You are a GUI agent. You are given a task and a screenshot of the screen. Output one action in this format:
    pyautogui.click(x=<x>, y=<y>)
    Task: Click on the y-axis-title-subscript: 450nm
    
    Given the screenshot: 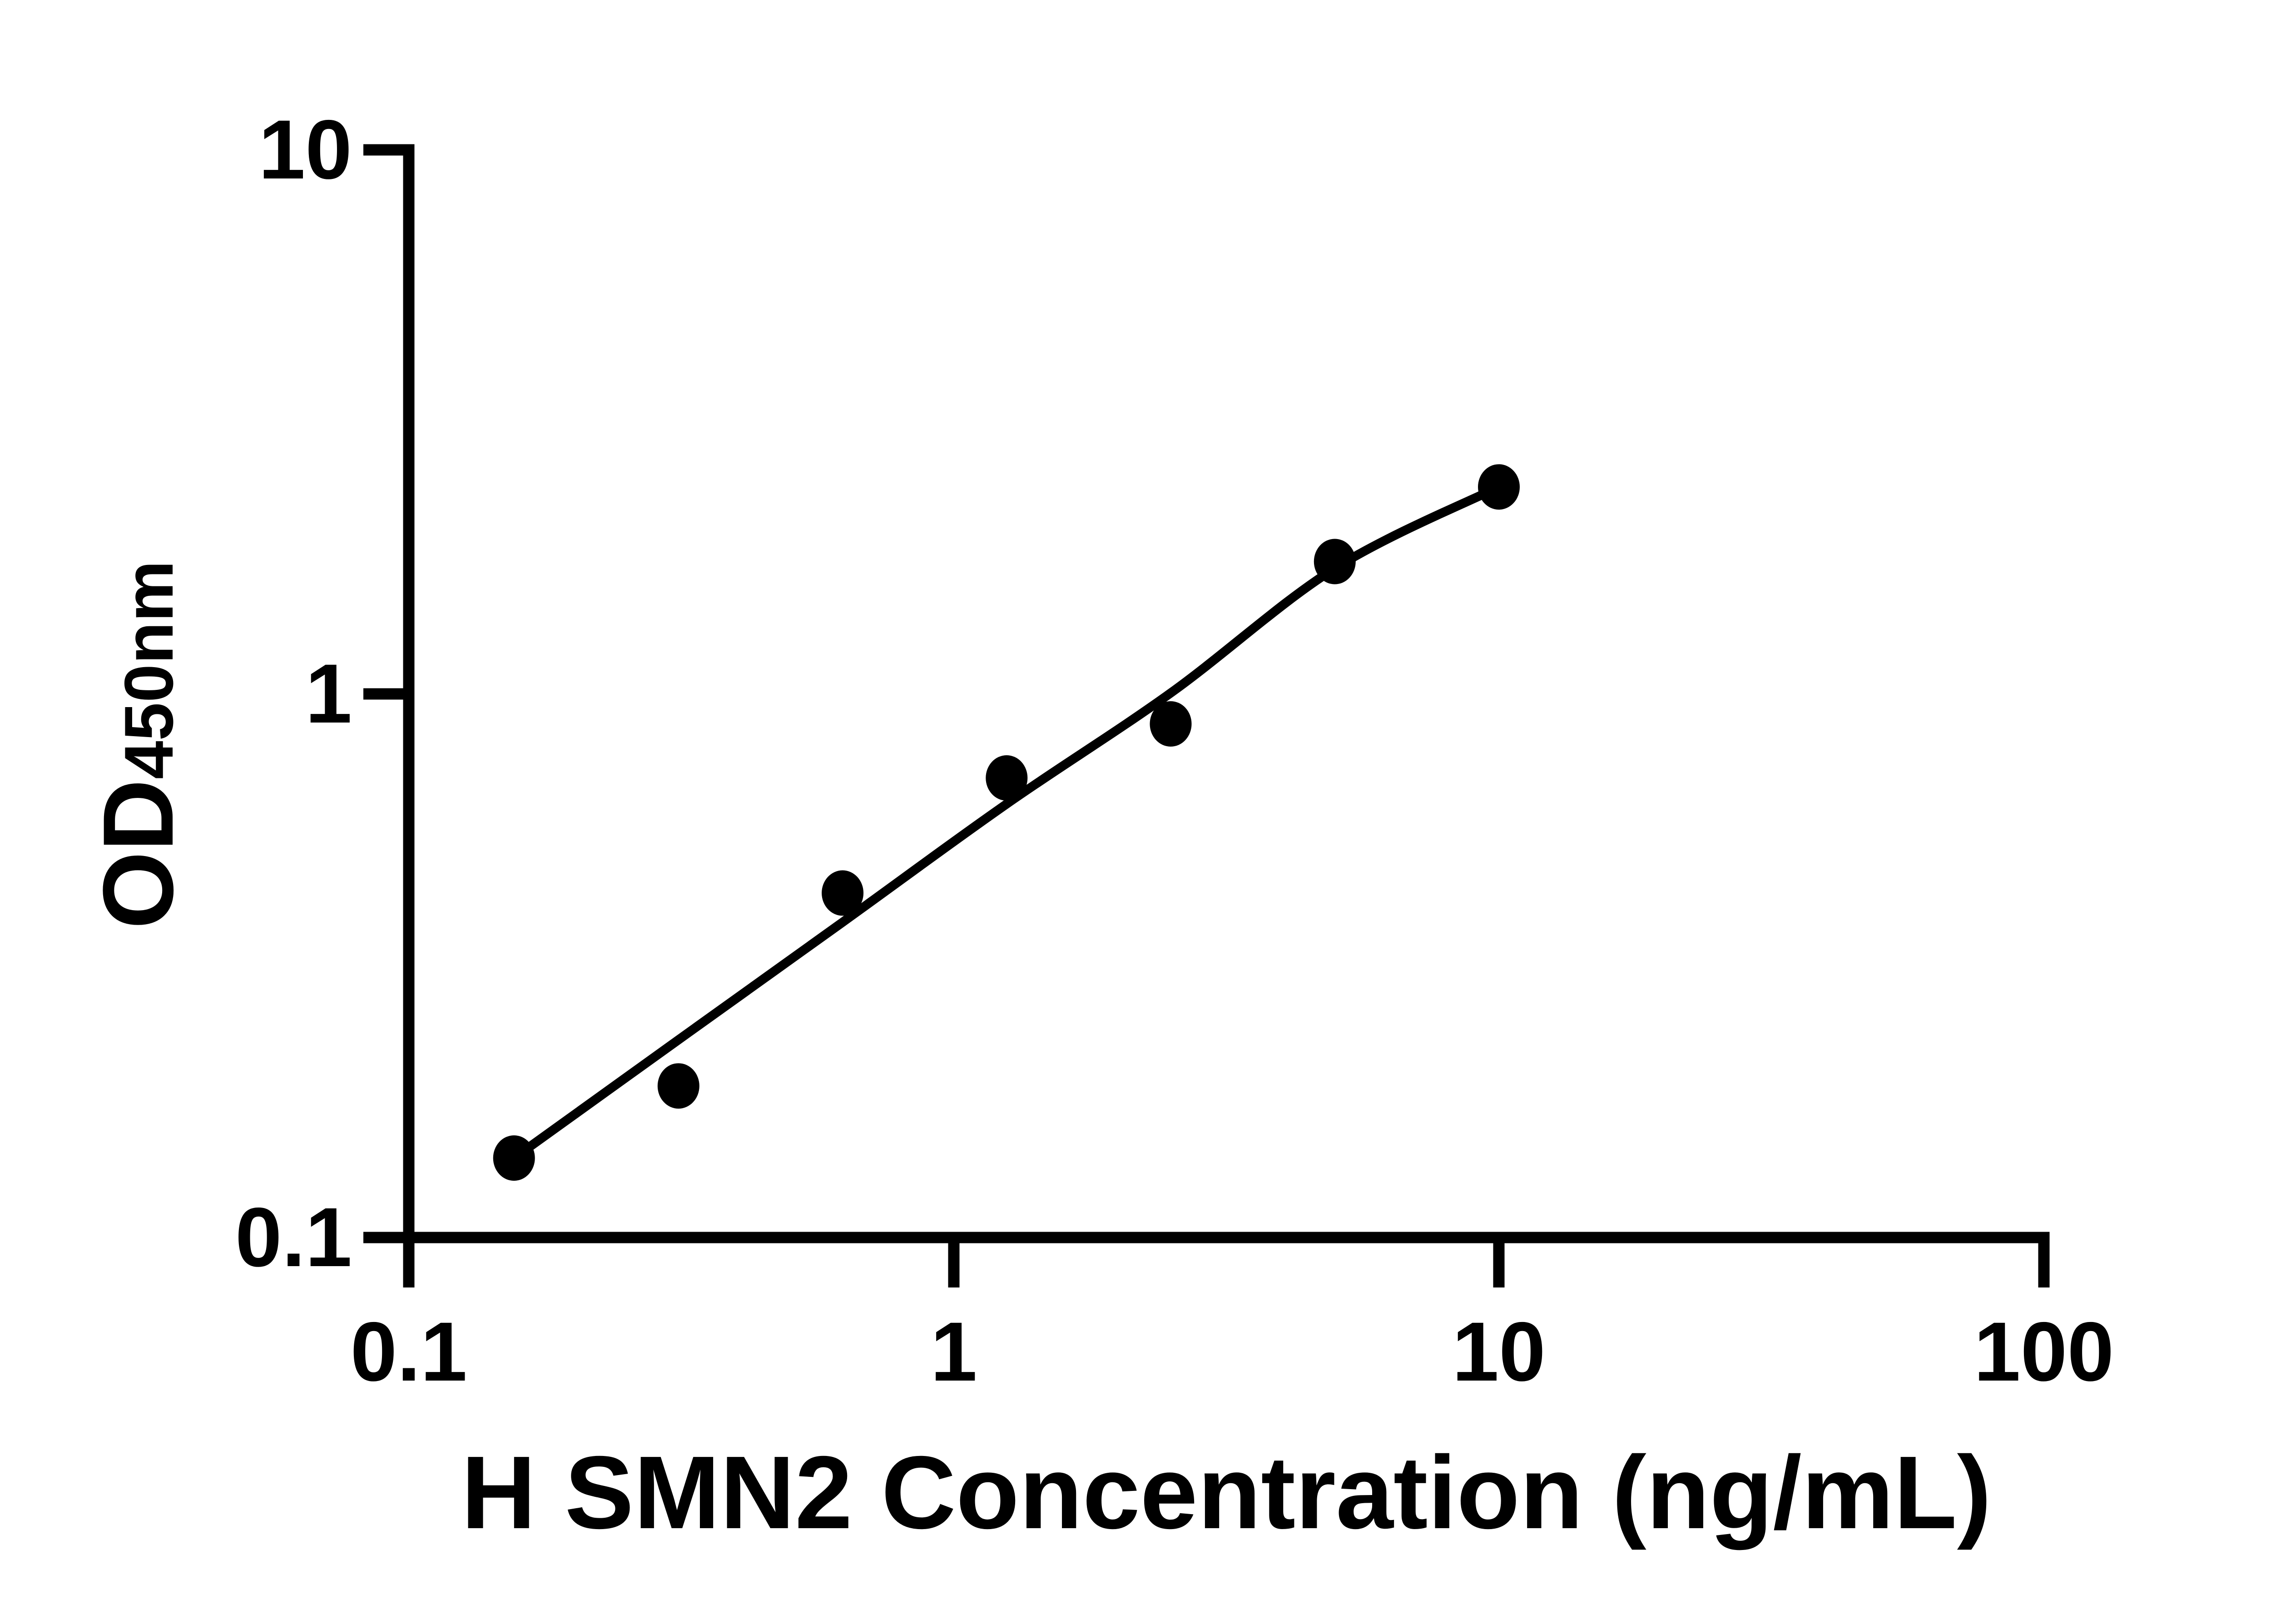 What is the action you would take?
    pyautogui.click(x=149, y=669)
    